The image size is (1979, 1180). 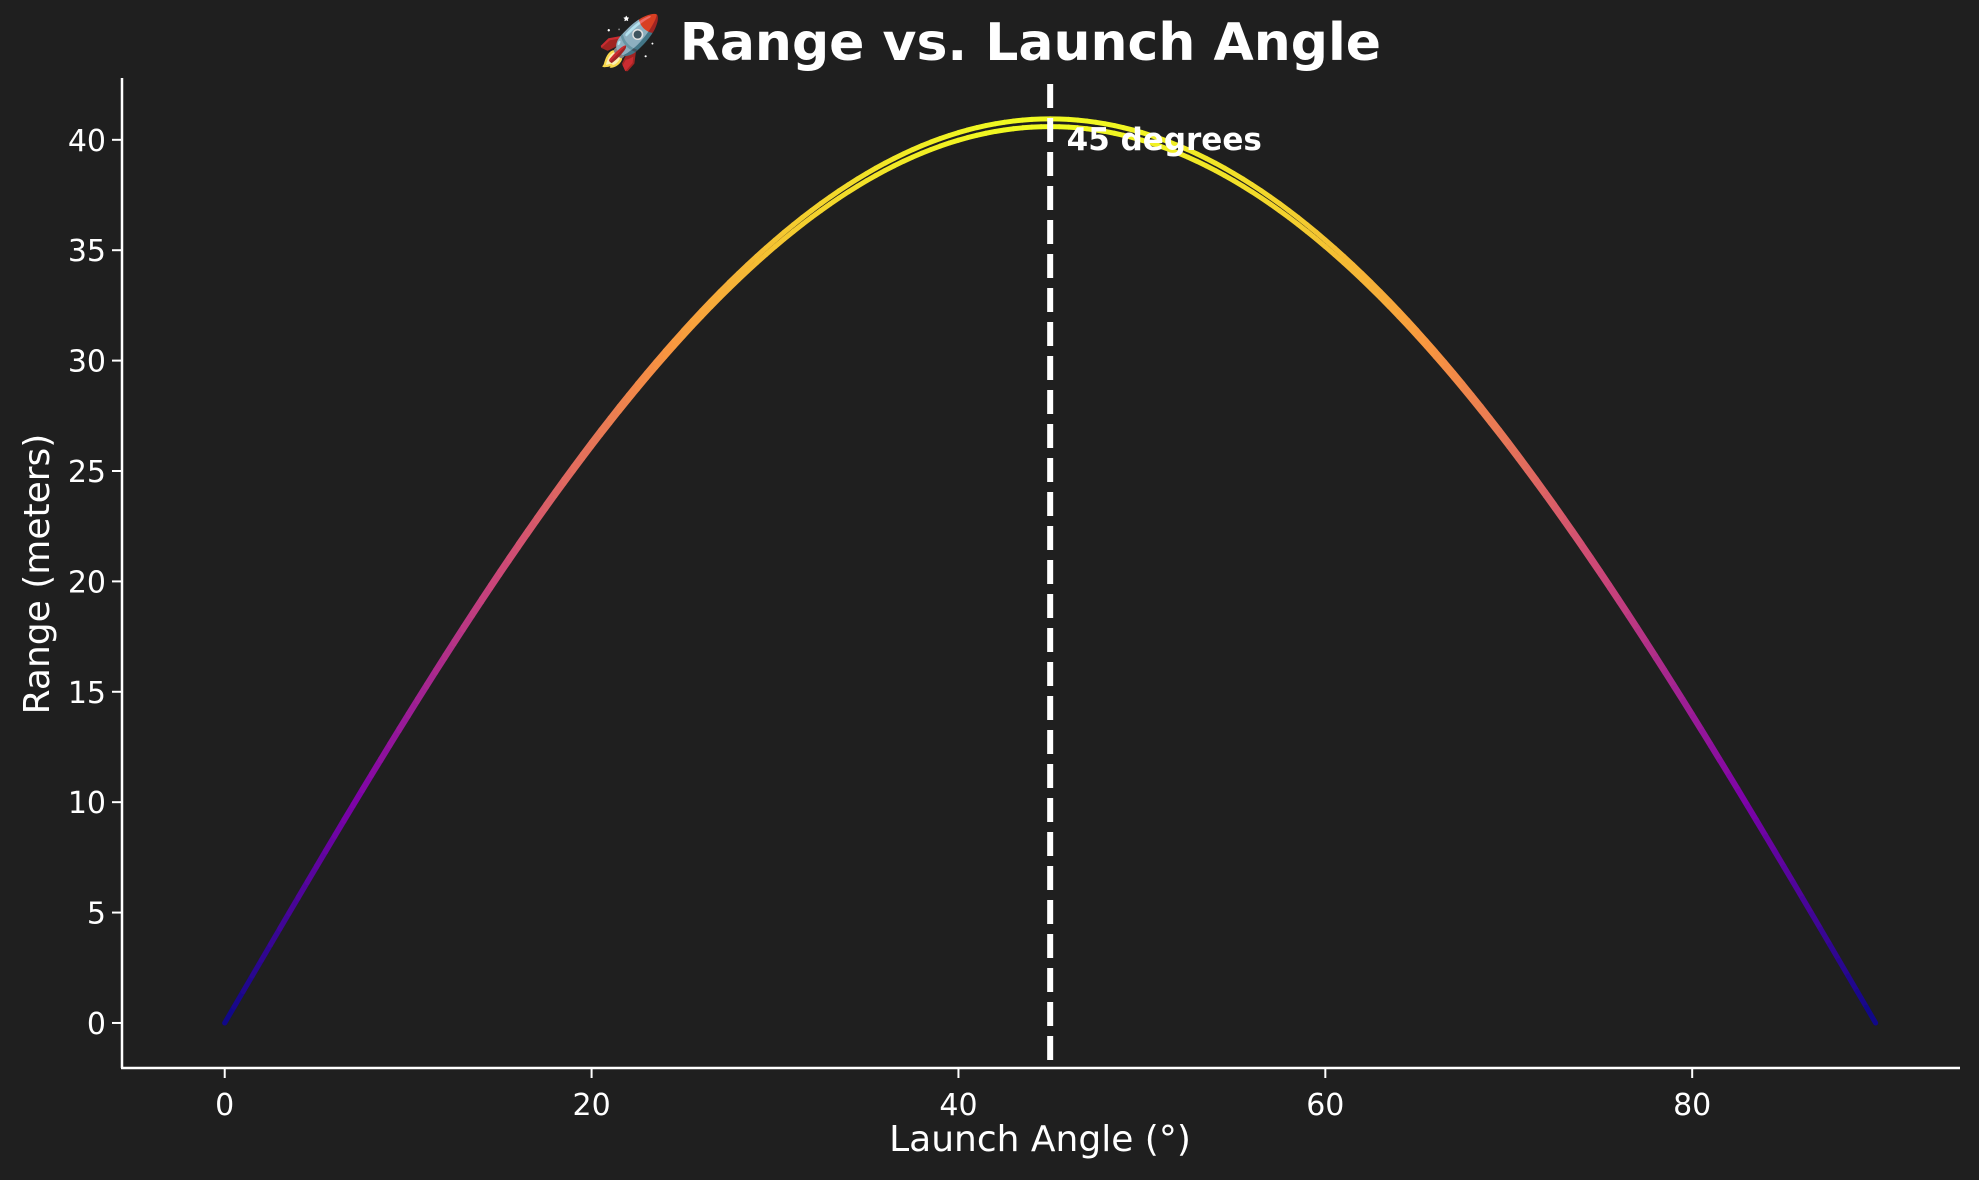 What do you see at coordinates (963, 1095) in the screenshot?
I see `x-ticks: 0 20 40 60 80` at bounding box center [963, 1095].